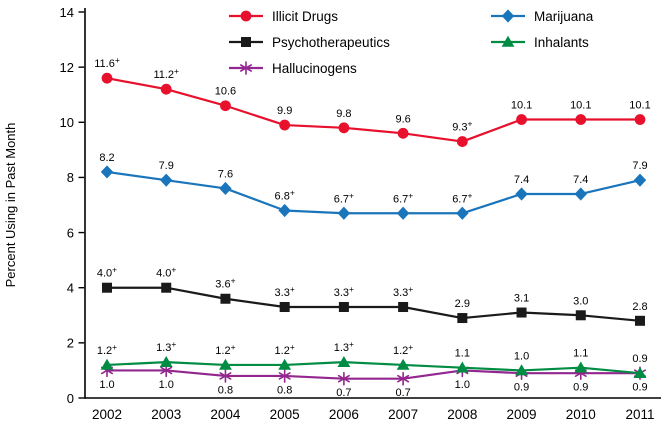  Describe the element at coordinates (284, 111) in the screenshot. I see `data-label: 9.9` at that location.